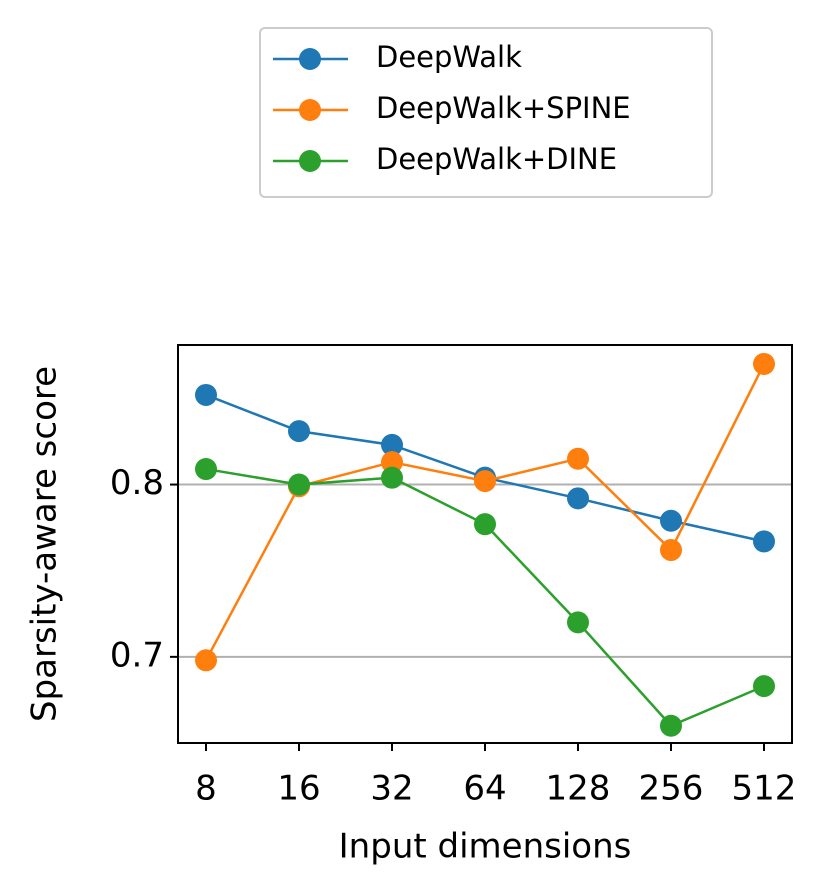 The image size is (832, 896). Describe the element at coordinates (298, 789) in the screenshot. I see `x-tick-label: 16` at that location.